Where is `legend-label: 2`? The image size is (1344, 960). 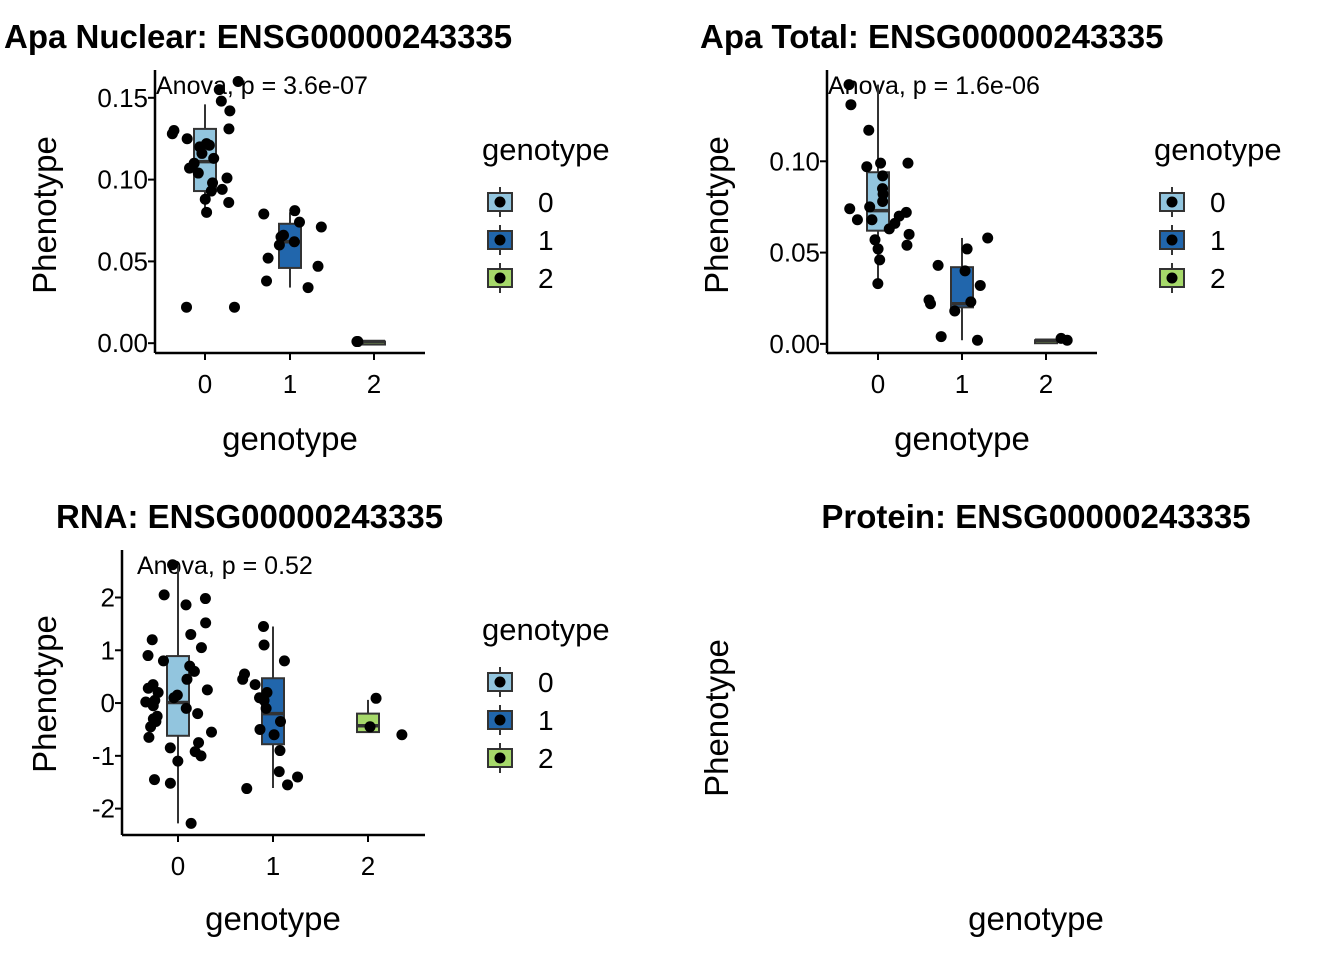
legend-label: 2 is located at coordinates (1218, 278).